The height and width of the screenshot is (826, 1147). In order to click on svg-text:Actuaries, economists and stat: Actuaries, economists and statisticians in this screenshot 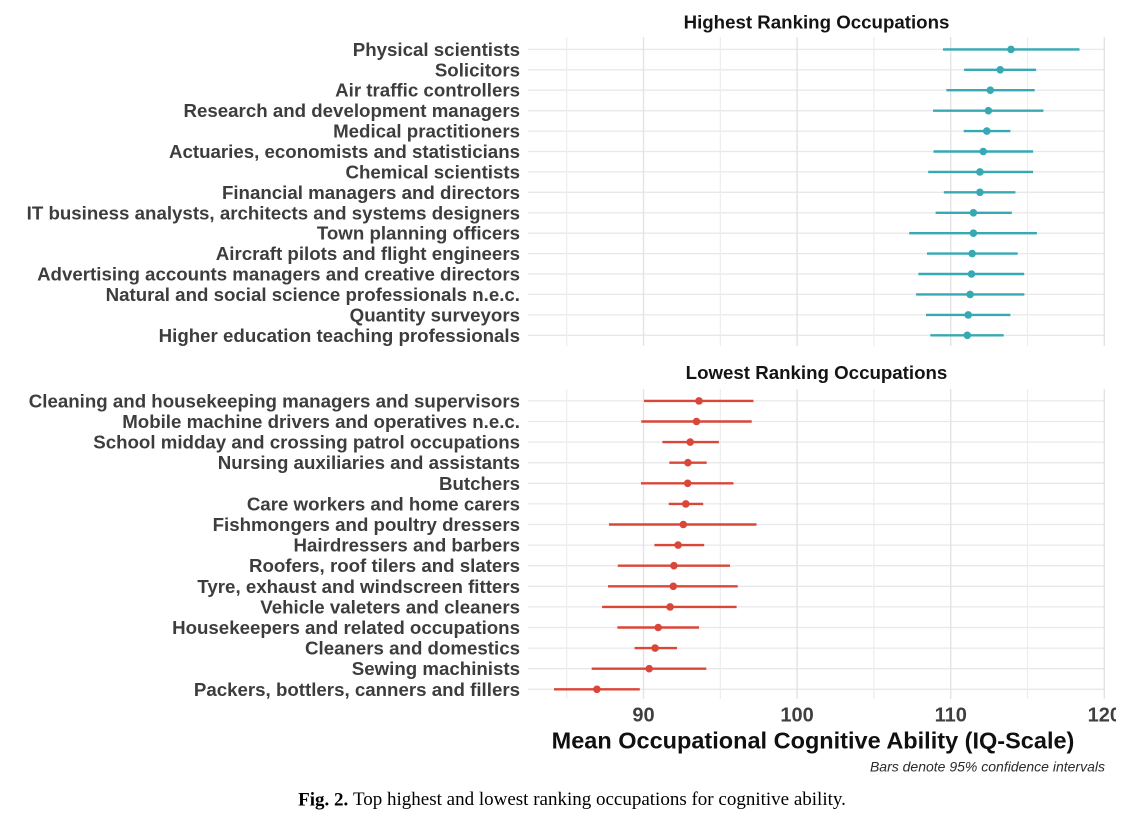, I will do `click(344, 151)`.